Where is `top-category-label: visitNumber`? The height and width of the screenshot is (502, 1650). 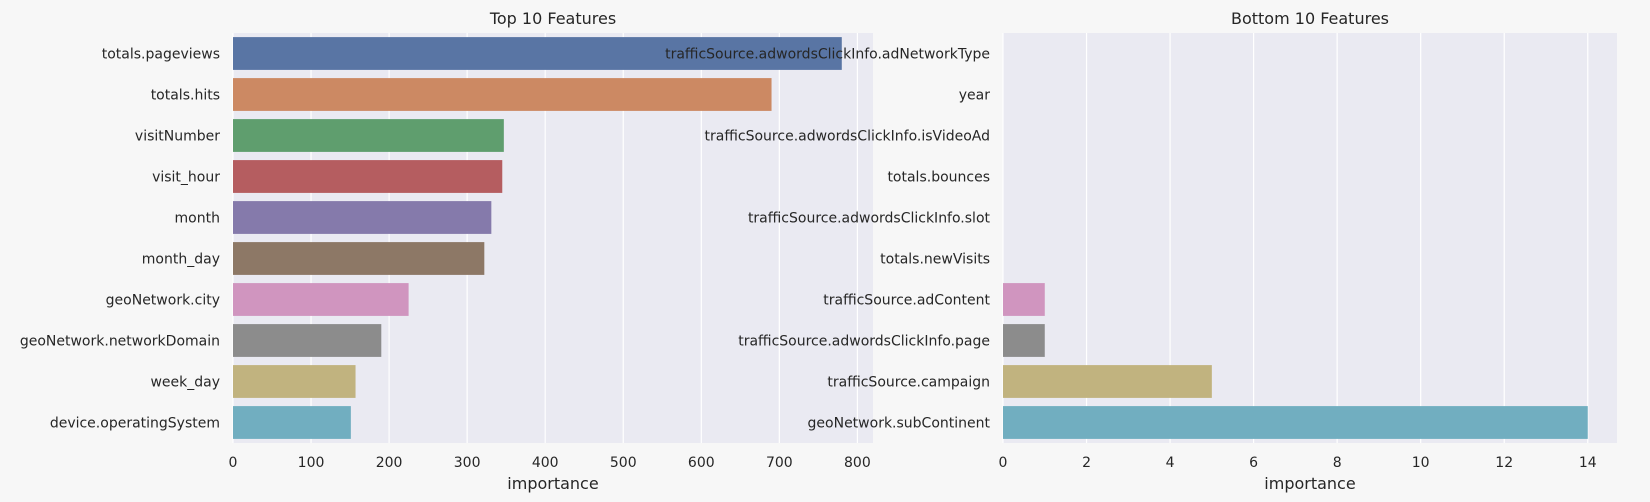
top-category-label: visitNumber is located at coordinates (177, 137).